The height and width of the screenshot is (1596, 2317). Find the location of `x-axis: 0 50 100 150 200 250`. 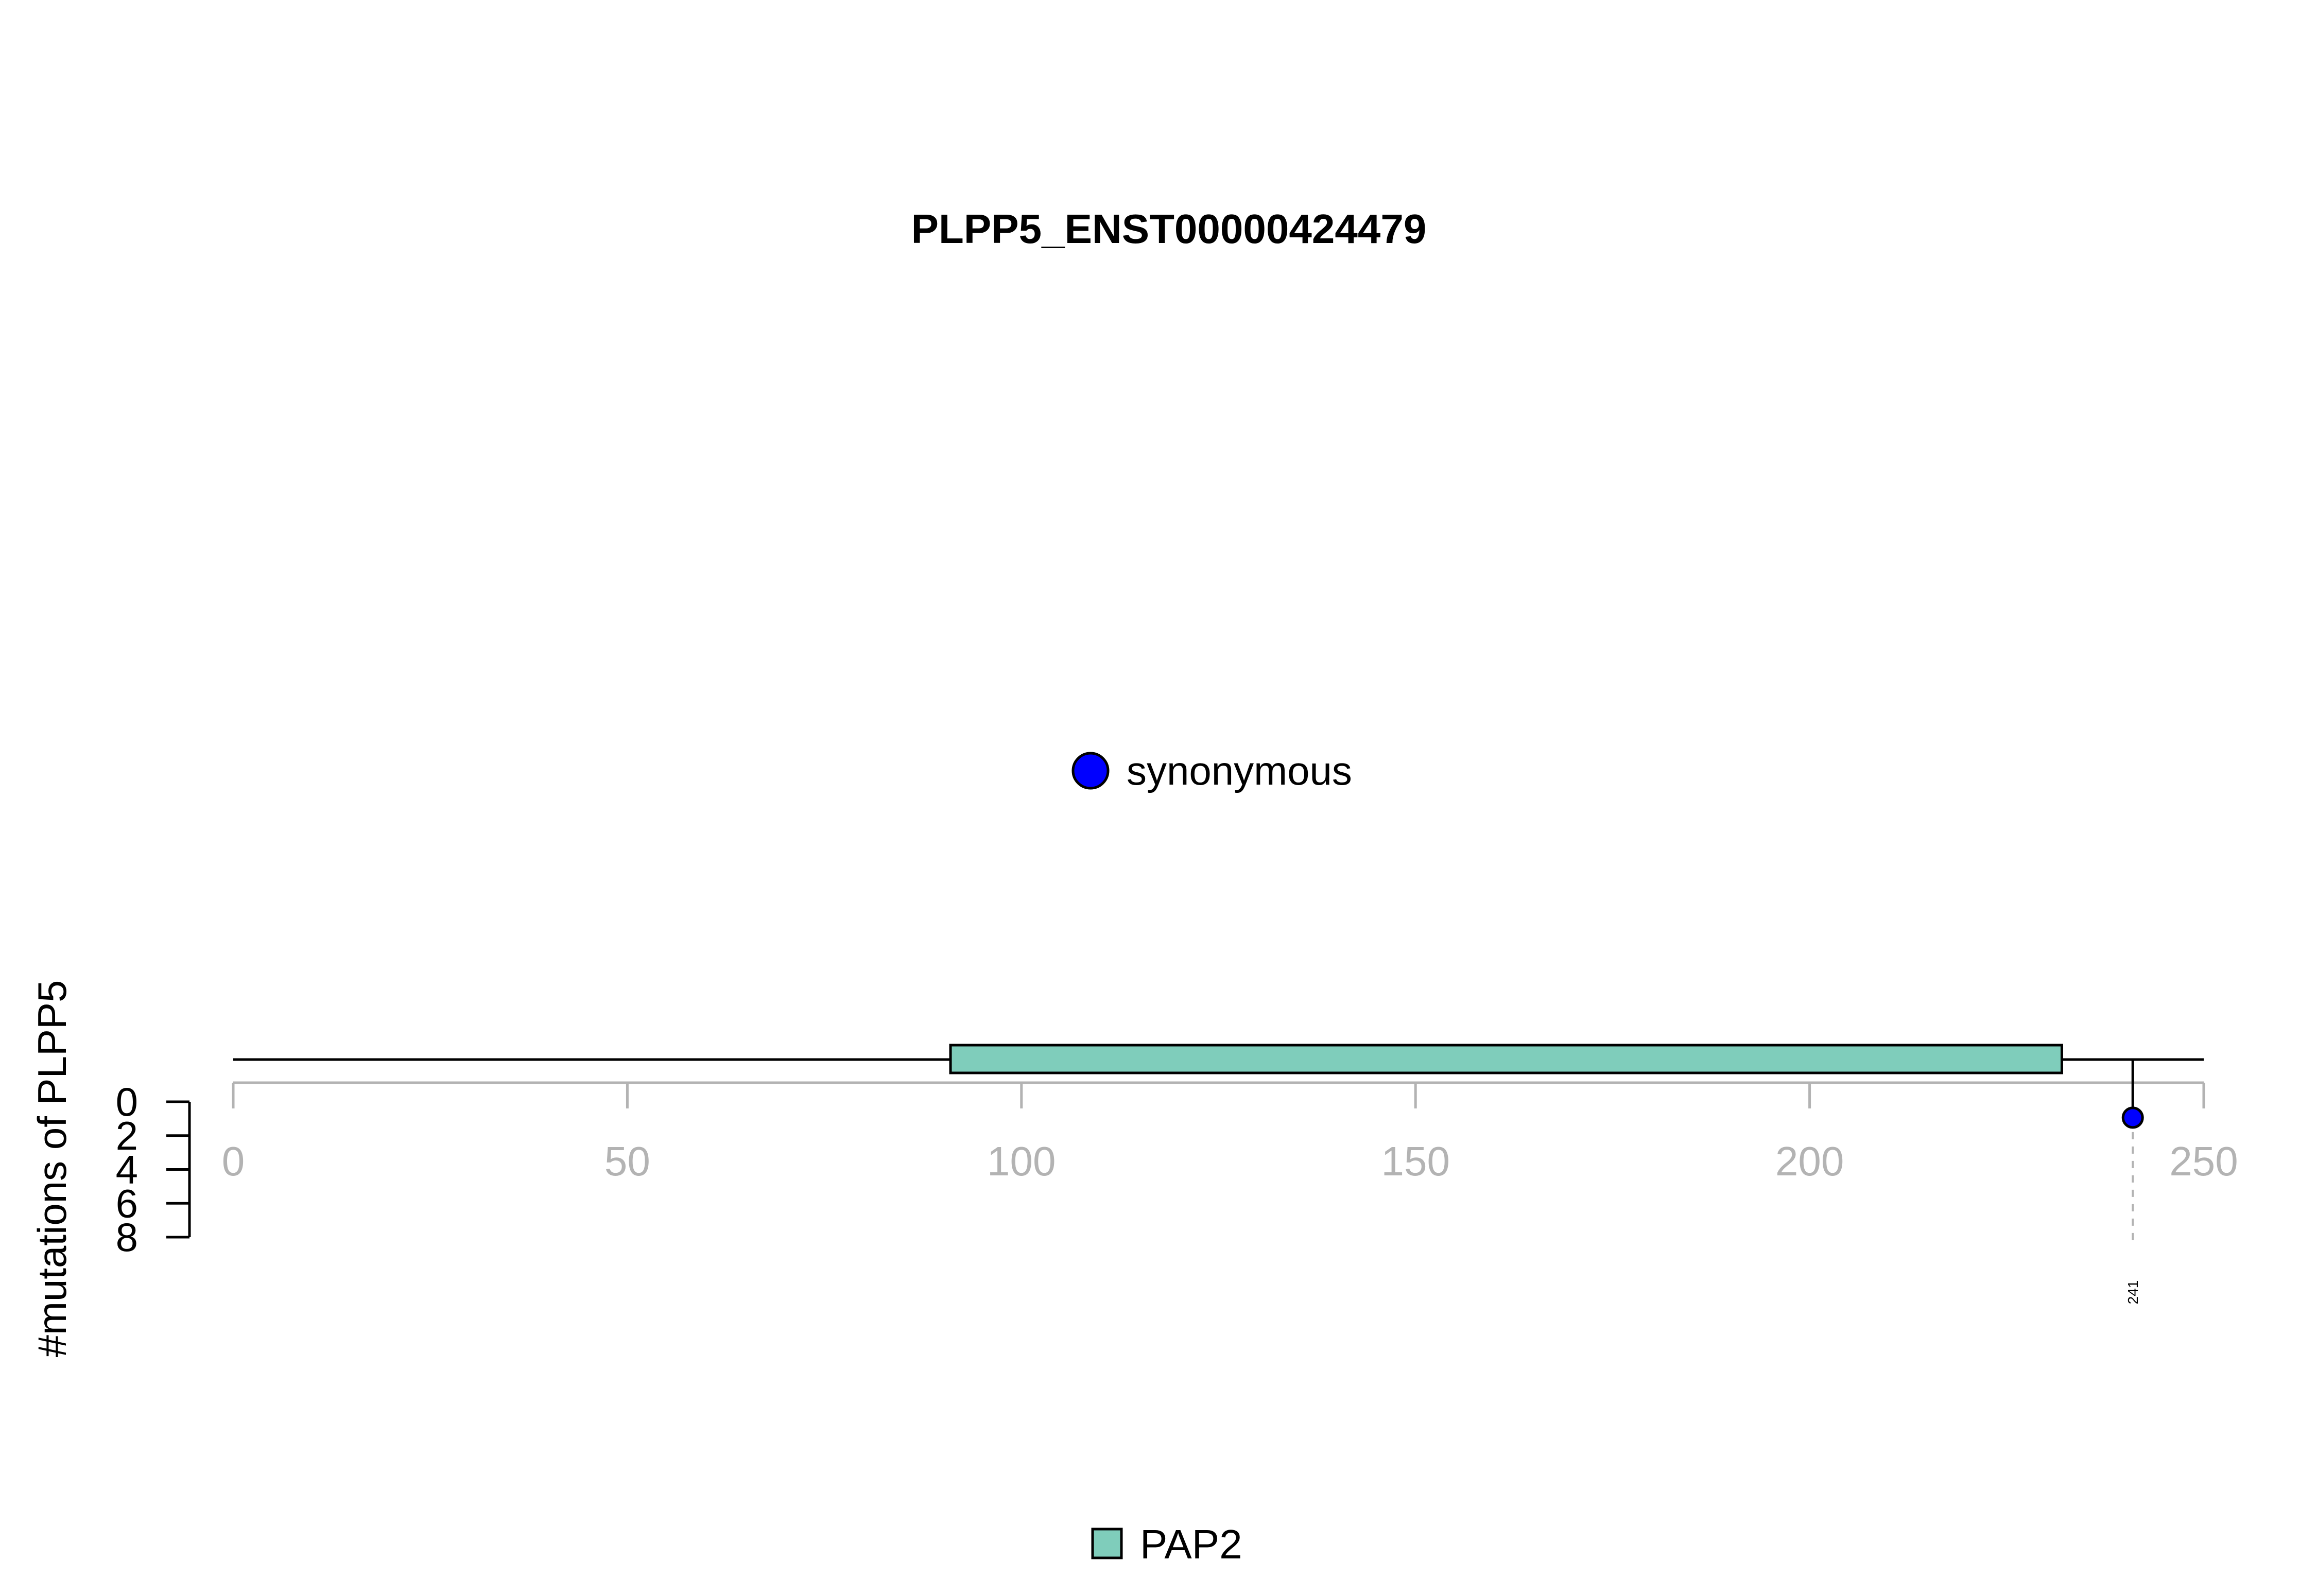

x-axis: 0 50 100 150 200 250 is located at coordinates (1230, 1132).